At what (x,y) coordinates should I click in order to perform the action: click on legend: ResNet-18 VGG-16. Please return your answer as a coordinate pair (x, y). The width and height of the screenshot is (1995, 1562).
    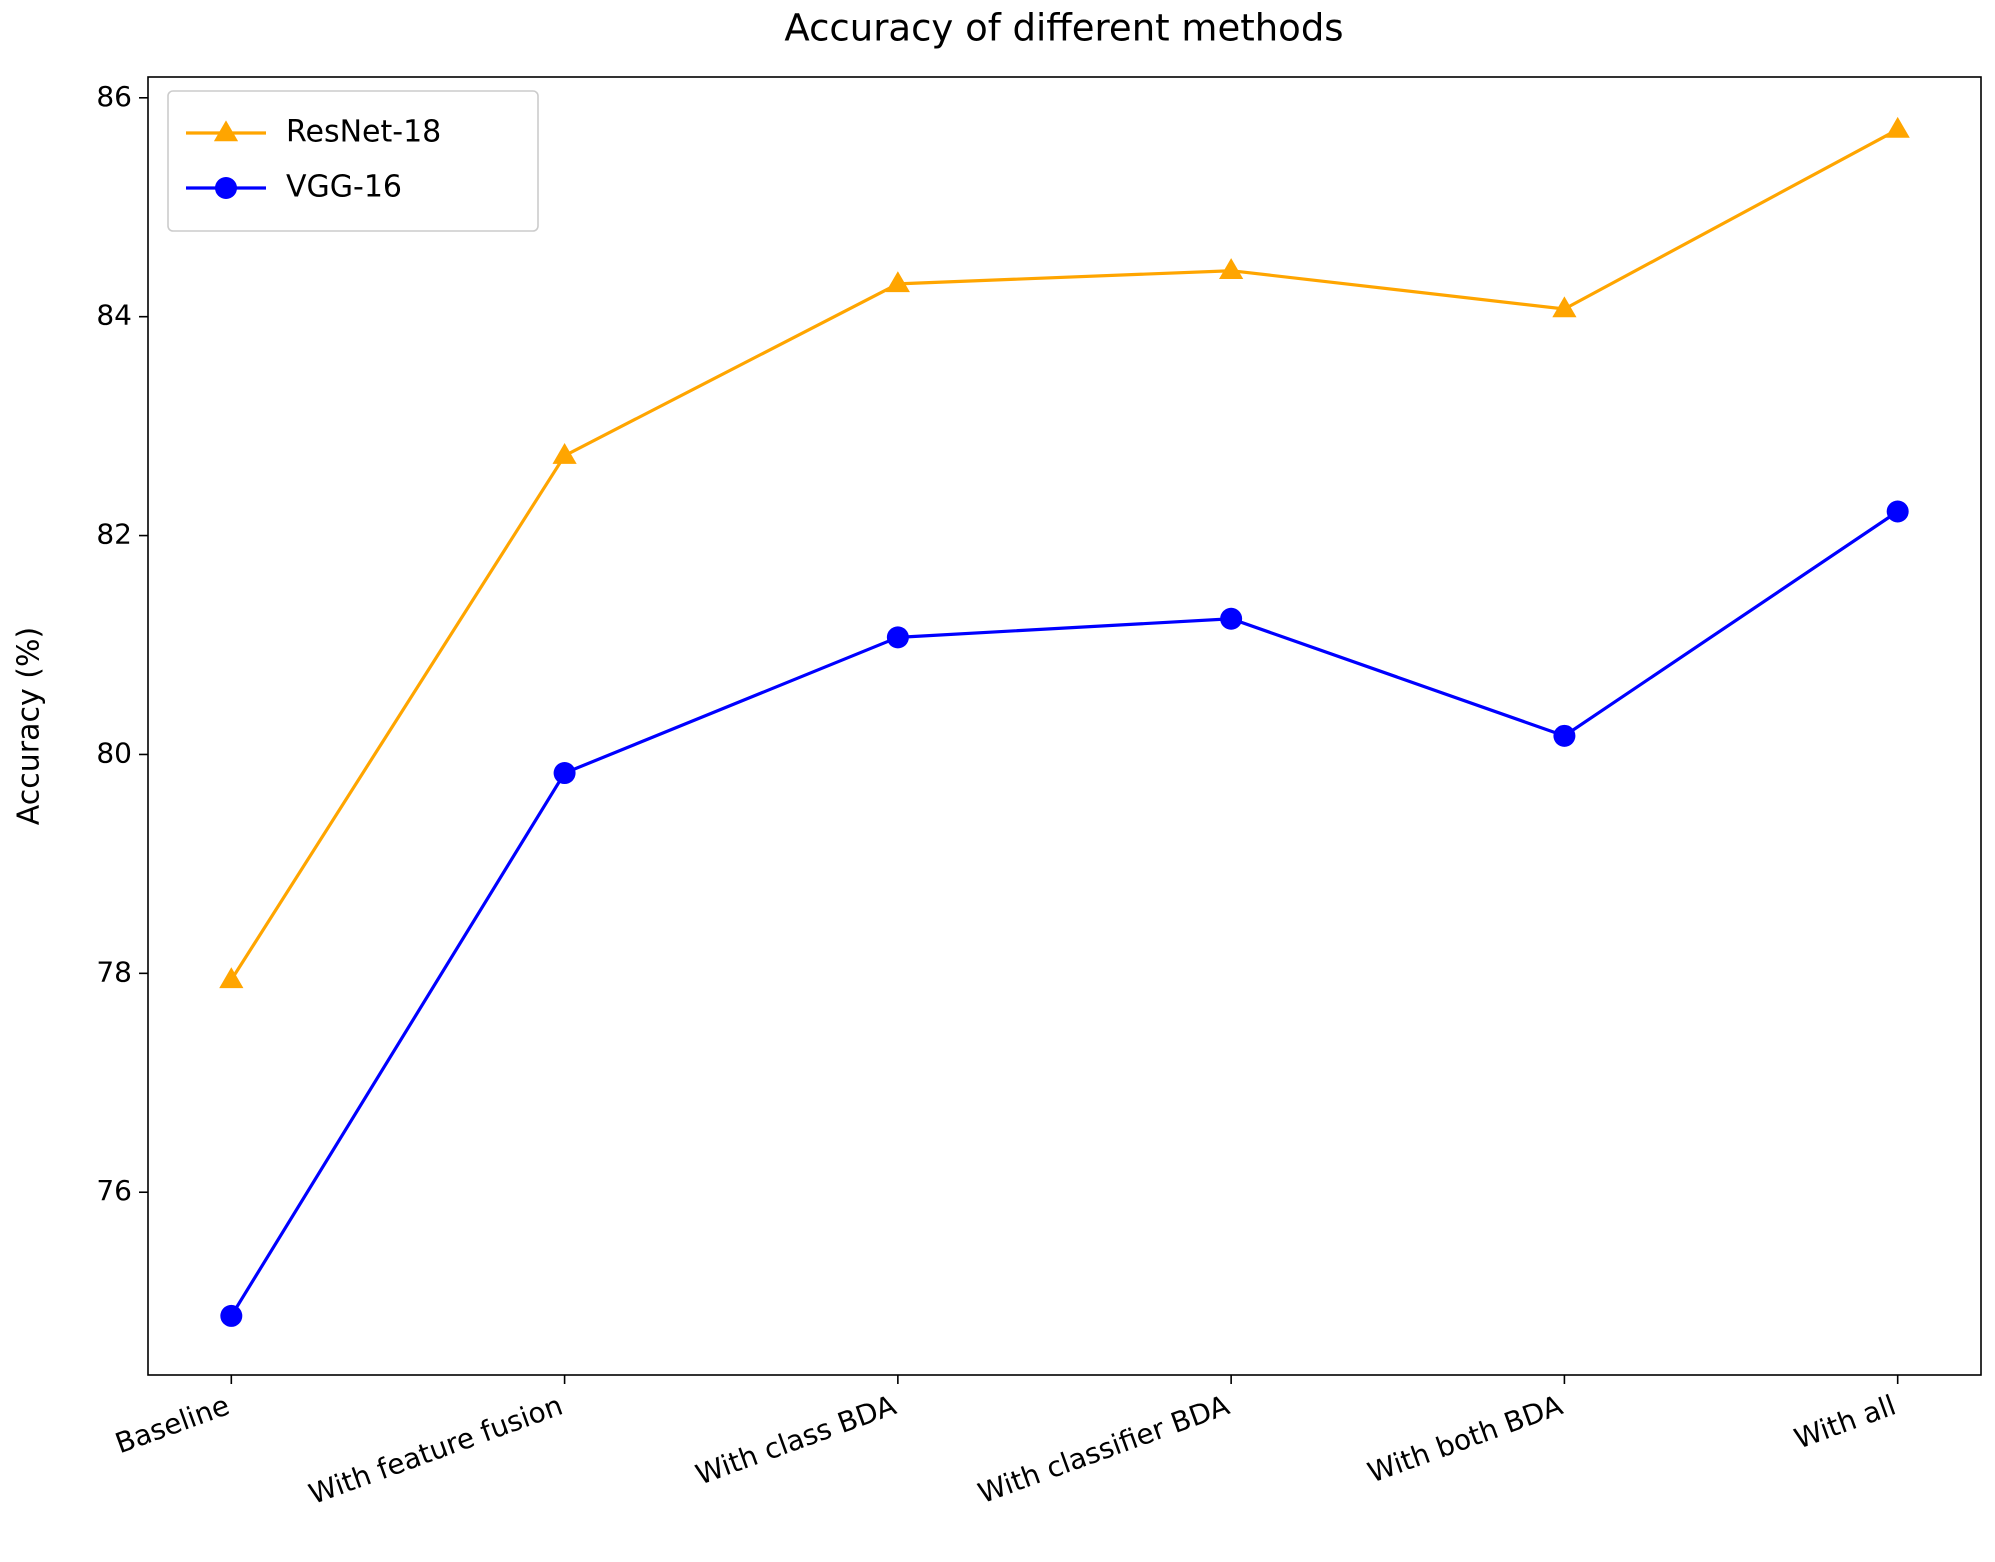
    Looking at the image, I should click on (353, 161).